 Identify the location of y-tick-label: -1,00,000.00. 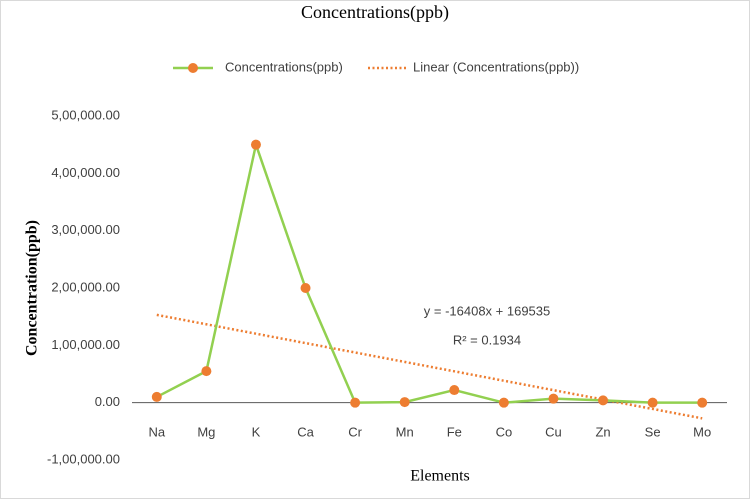
(83, 458).